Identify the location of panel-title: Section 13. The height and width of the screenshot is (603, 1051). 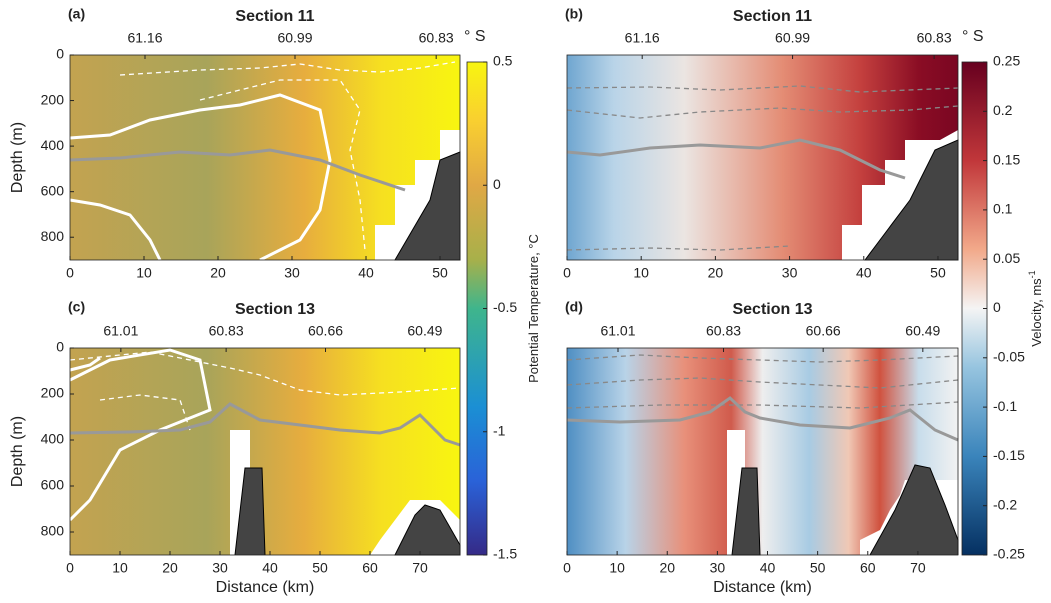
(275, 309).